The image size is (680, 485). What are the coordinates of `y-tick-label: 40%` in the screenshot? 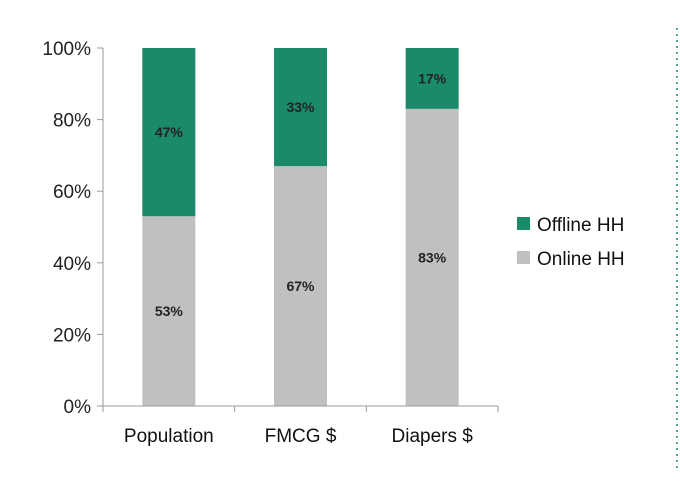 It's located at (72, 264).